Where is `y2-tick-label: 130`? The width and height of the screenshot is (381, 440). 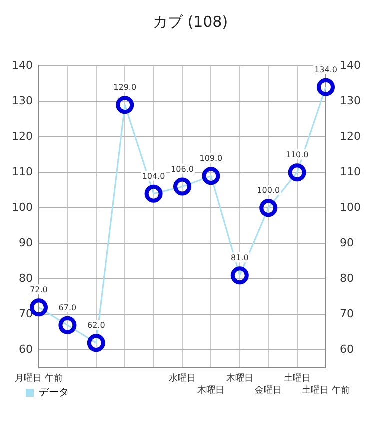
y2-tick-label: 130 is located at coordinates (351, 101).